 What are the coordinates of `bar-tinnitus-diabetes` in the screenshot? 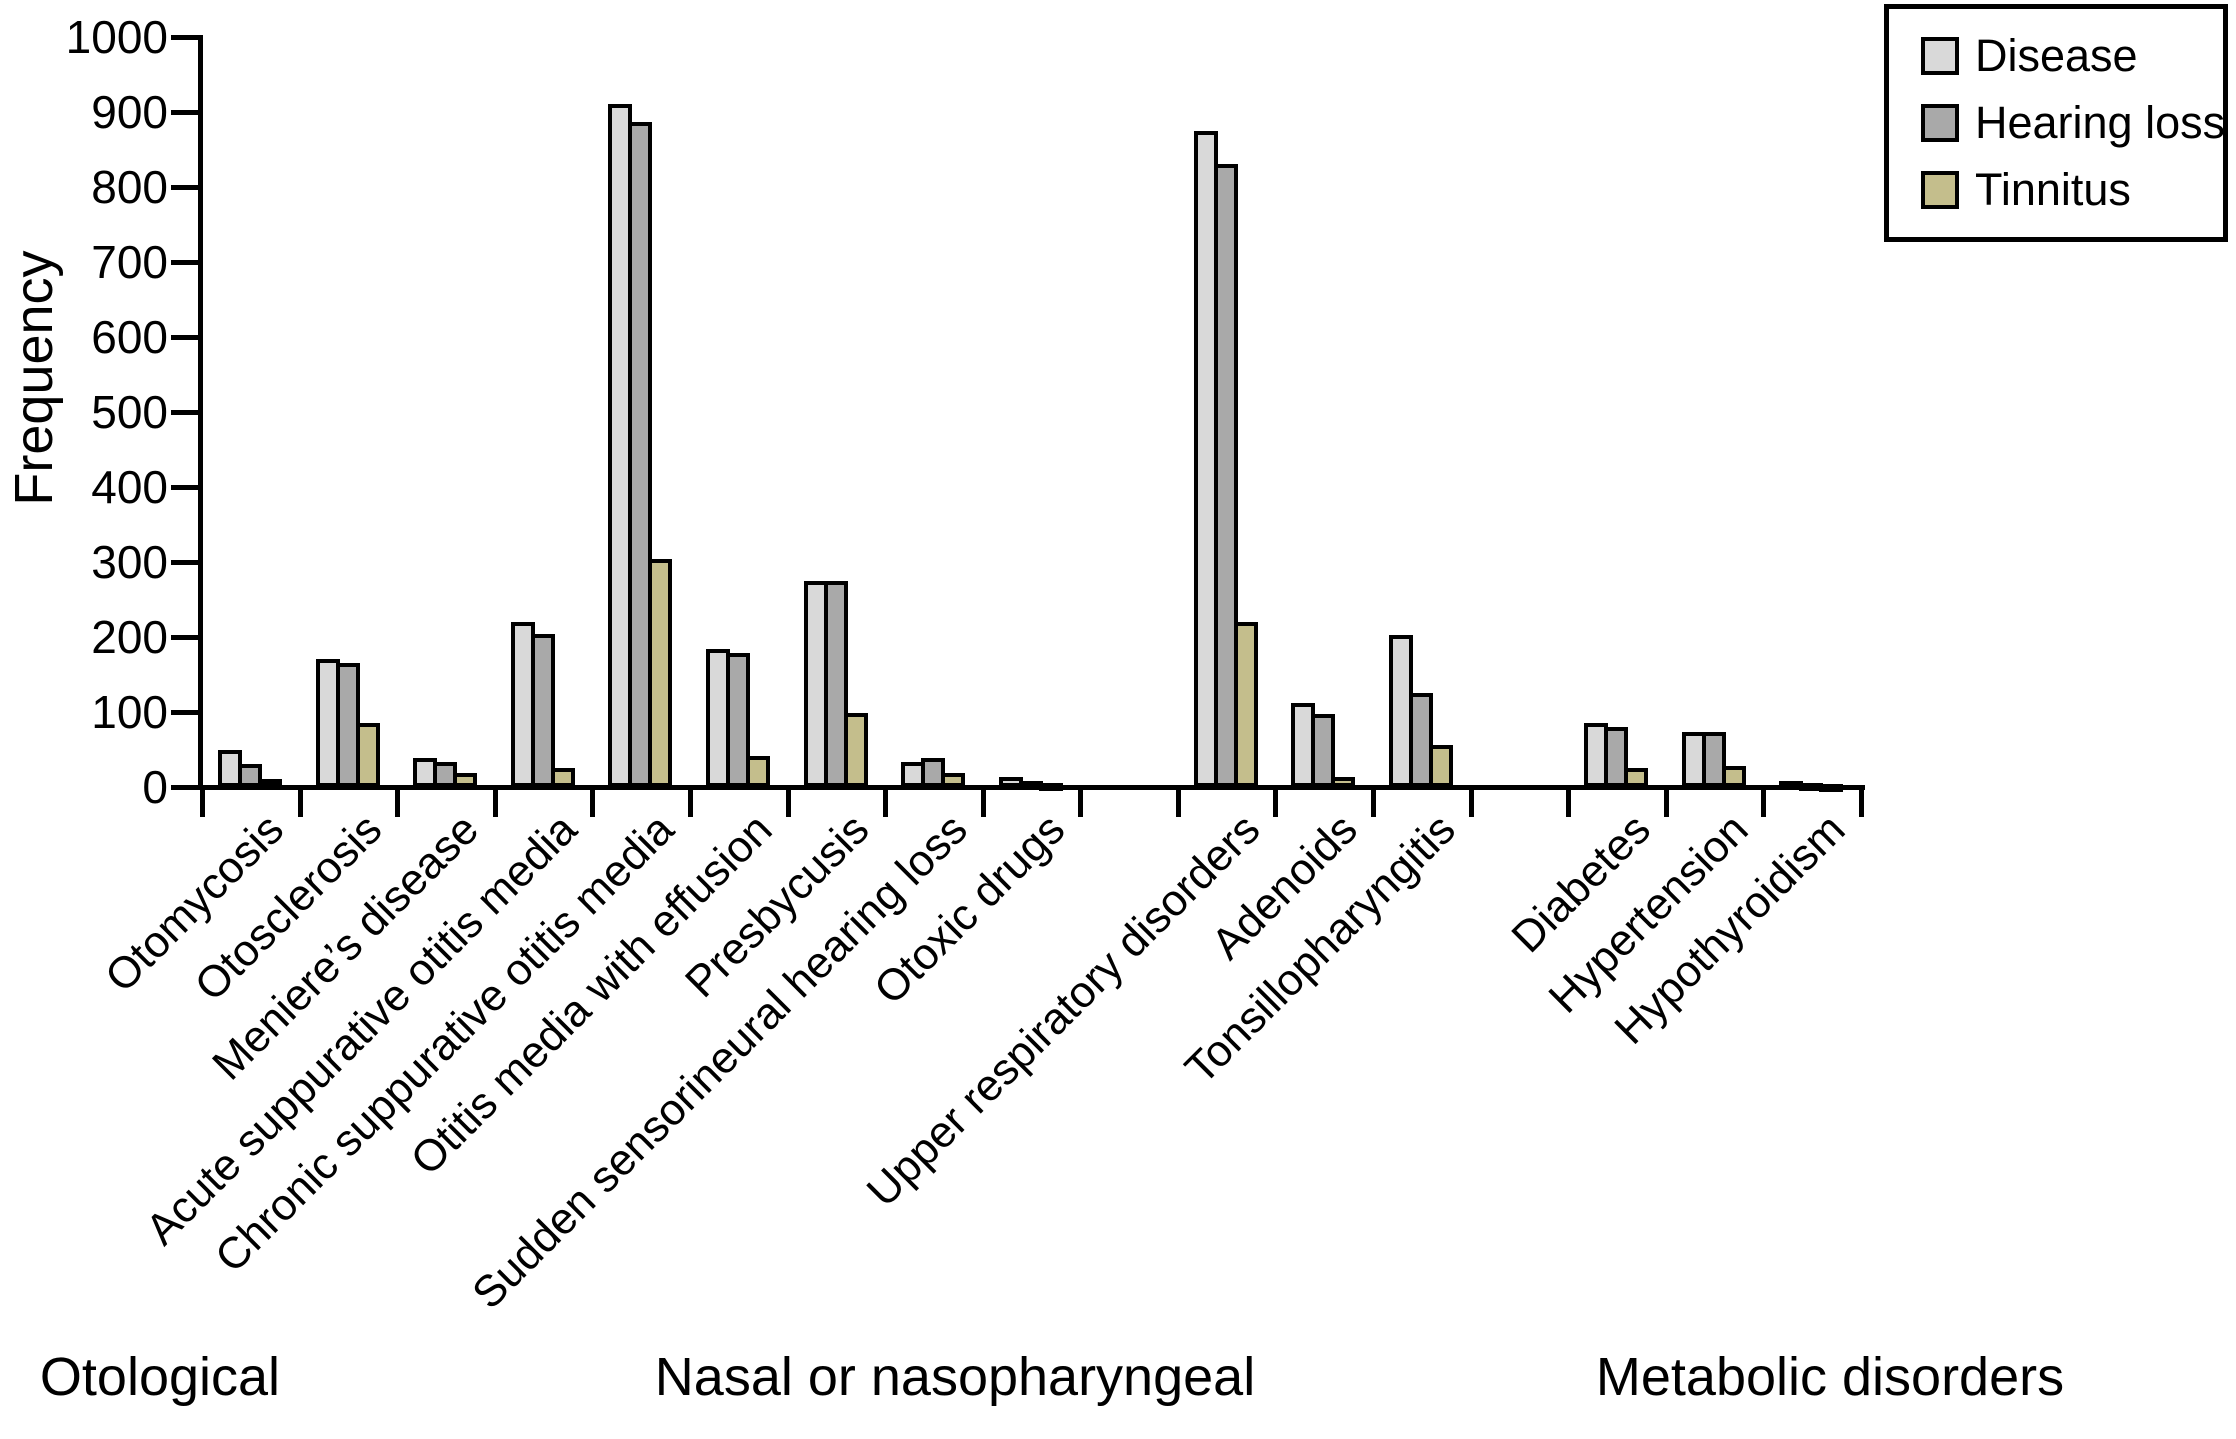 It's located at (1636, 777).